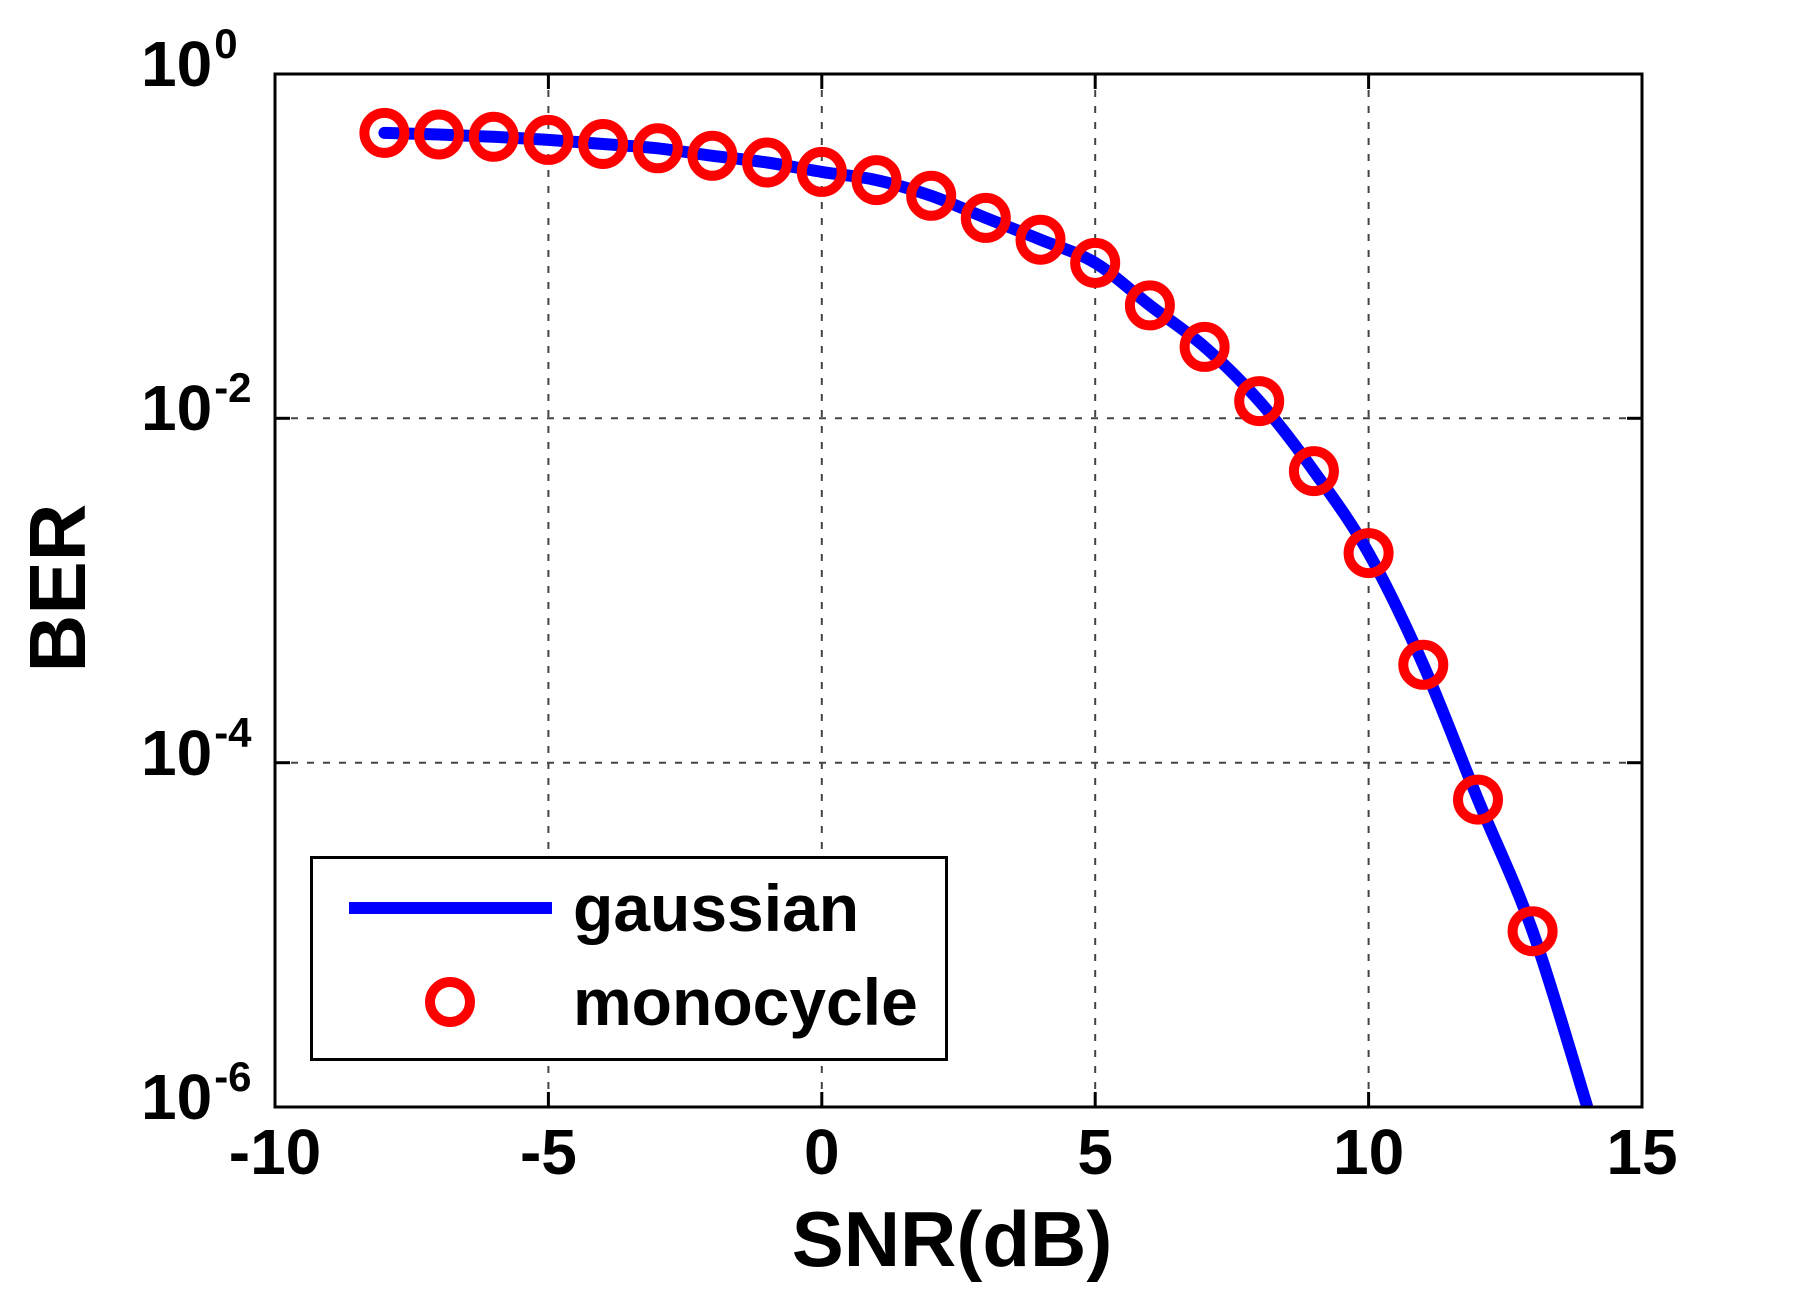  I want to click on legend-label-monocycle: monocycle, so click(745, 1002).